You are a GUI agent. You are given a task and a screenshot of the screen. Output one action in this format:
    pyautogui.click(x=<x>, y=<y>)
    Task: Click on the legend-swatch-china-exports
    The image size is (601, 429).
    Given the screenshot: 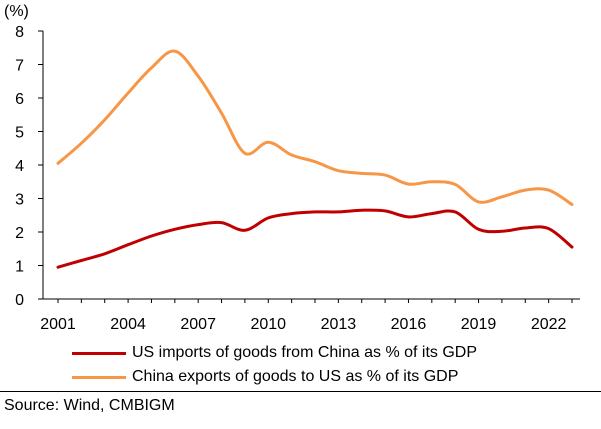 What is the action you would take?
    pyautogui.click(x=99, y=377)
    